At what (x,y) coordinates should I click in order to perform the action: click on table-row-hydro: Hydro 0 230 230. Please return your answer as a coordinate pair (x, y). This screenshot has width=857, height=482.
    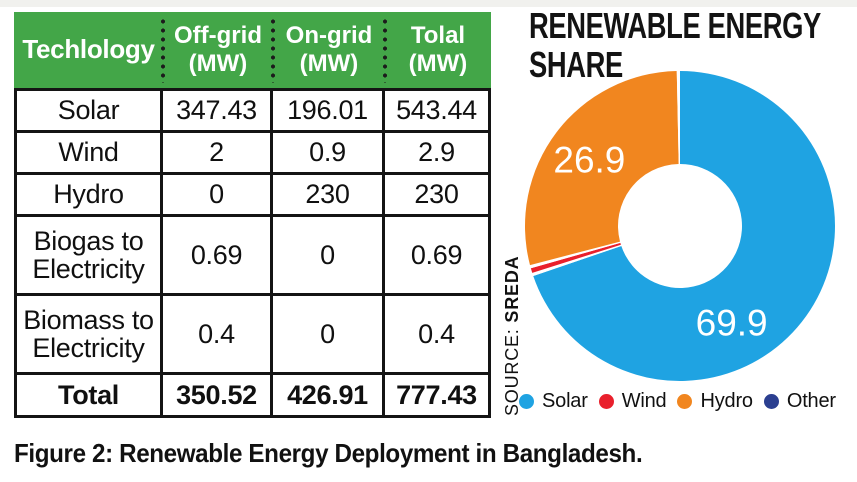
    Looking at the image, I should click on (252, 196).